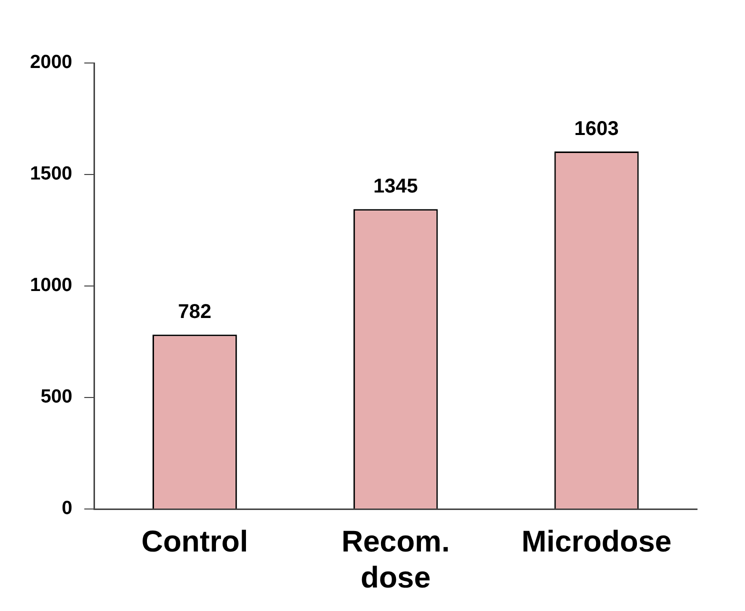  I want to click on y-tick-label: 0, so click(67, 509).